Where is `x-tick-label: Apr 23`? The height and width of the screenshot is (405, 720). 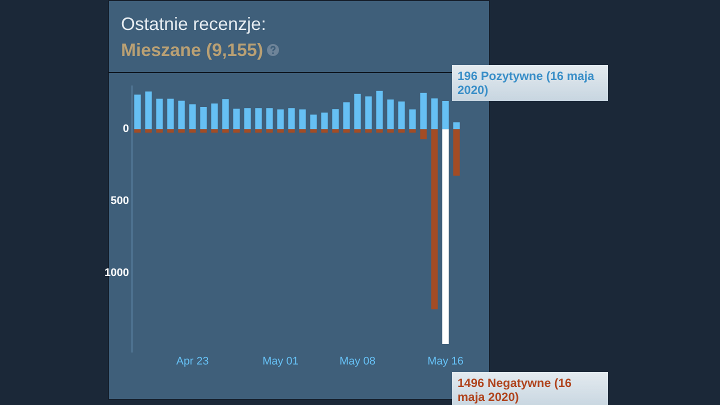 x-tick-label: Apr 23 is located at coordinates (192, 361).